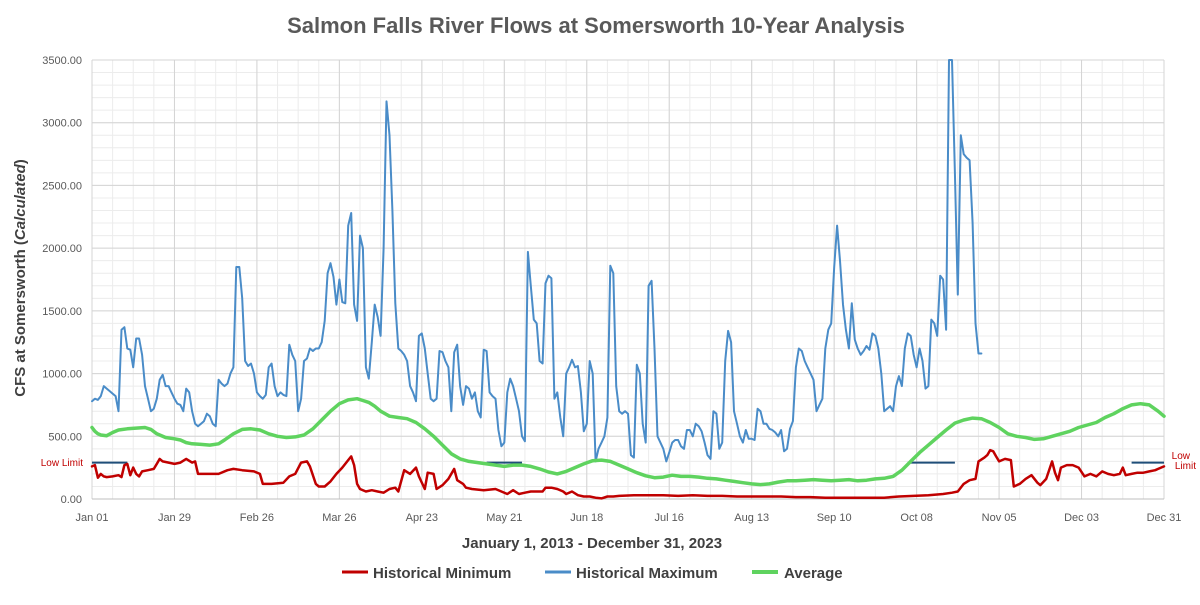 The height and width of the screenshot is (605, 1200). What do you see at coordinates (62, 249) in the screenshot?
I see `y-tick-label: 2000.00` at bounding box center [62, 249].